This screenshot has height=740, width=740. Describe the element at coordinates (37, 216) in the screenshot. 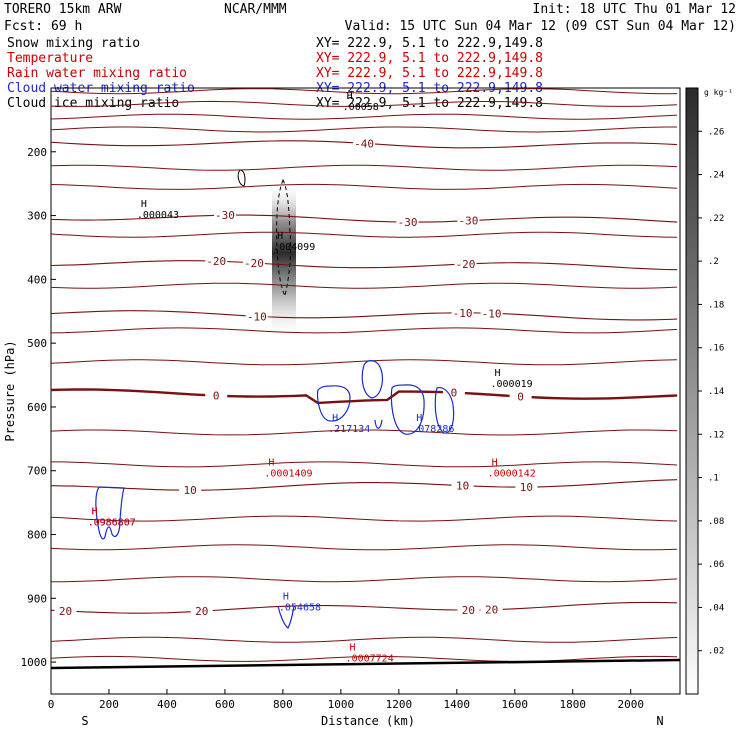

I see `y-tick-label: 300` at that location.